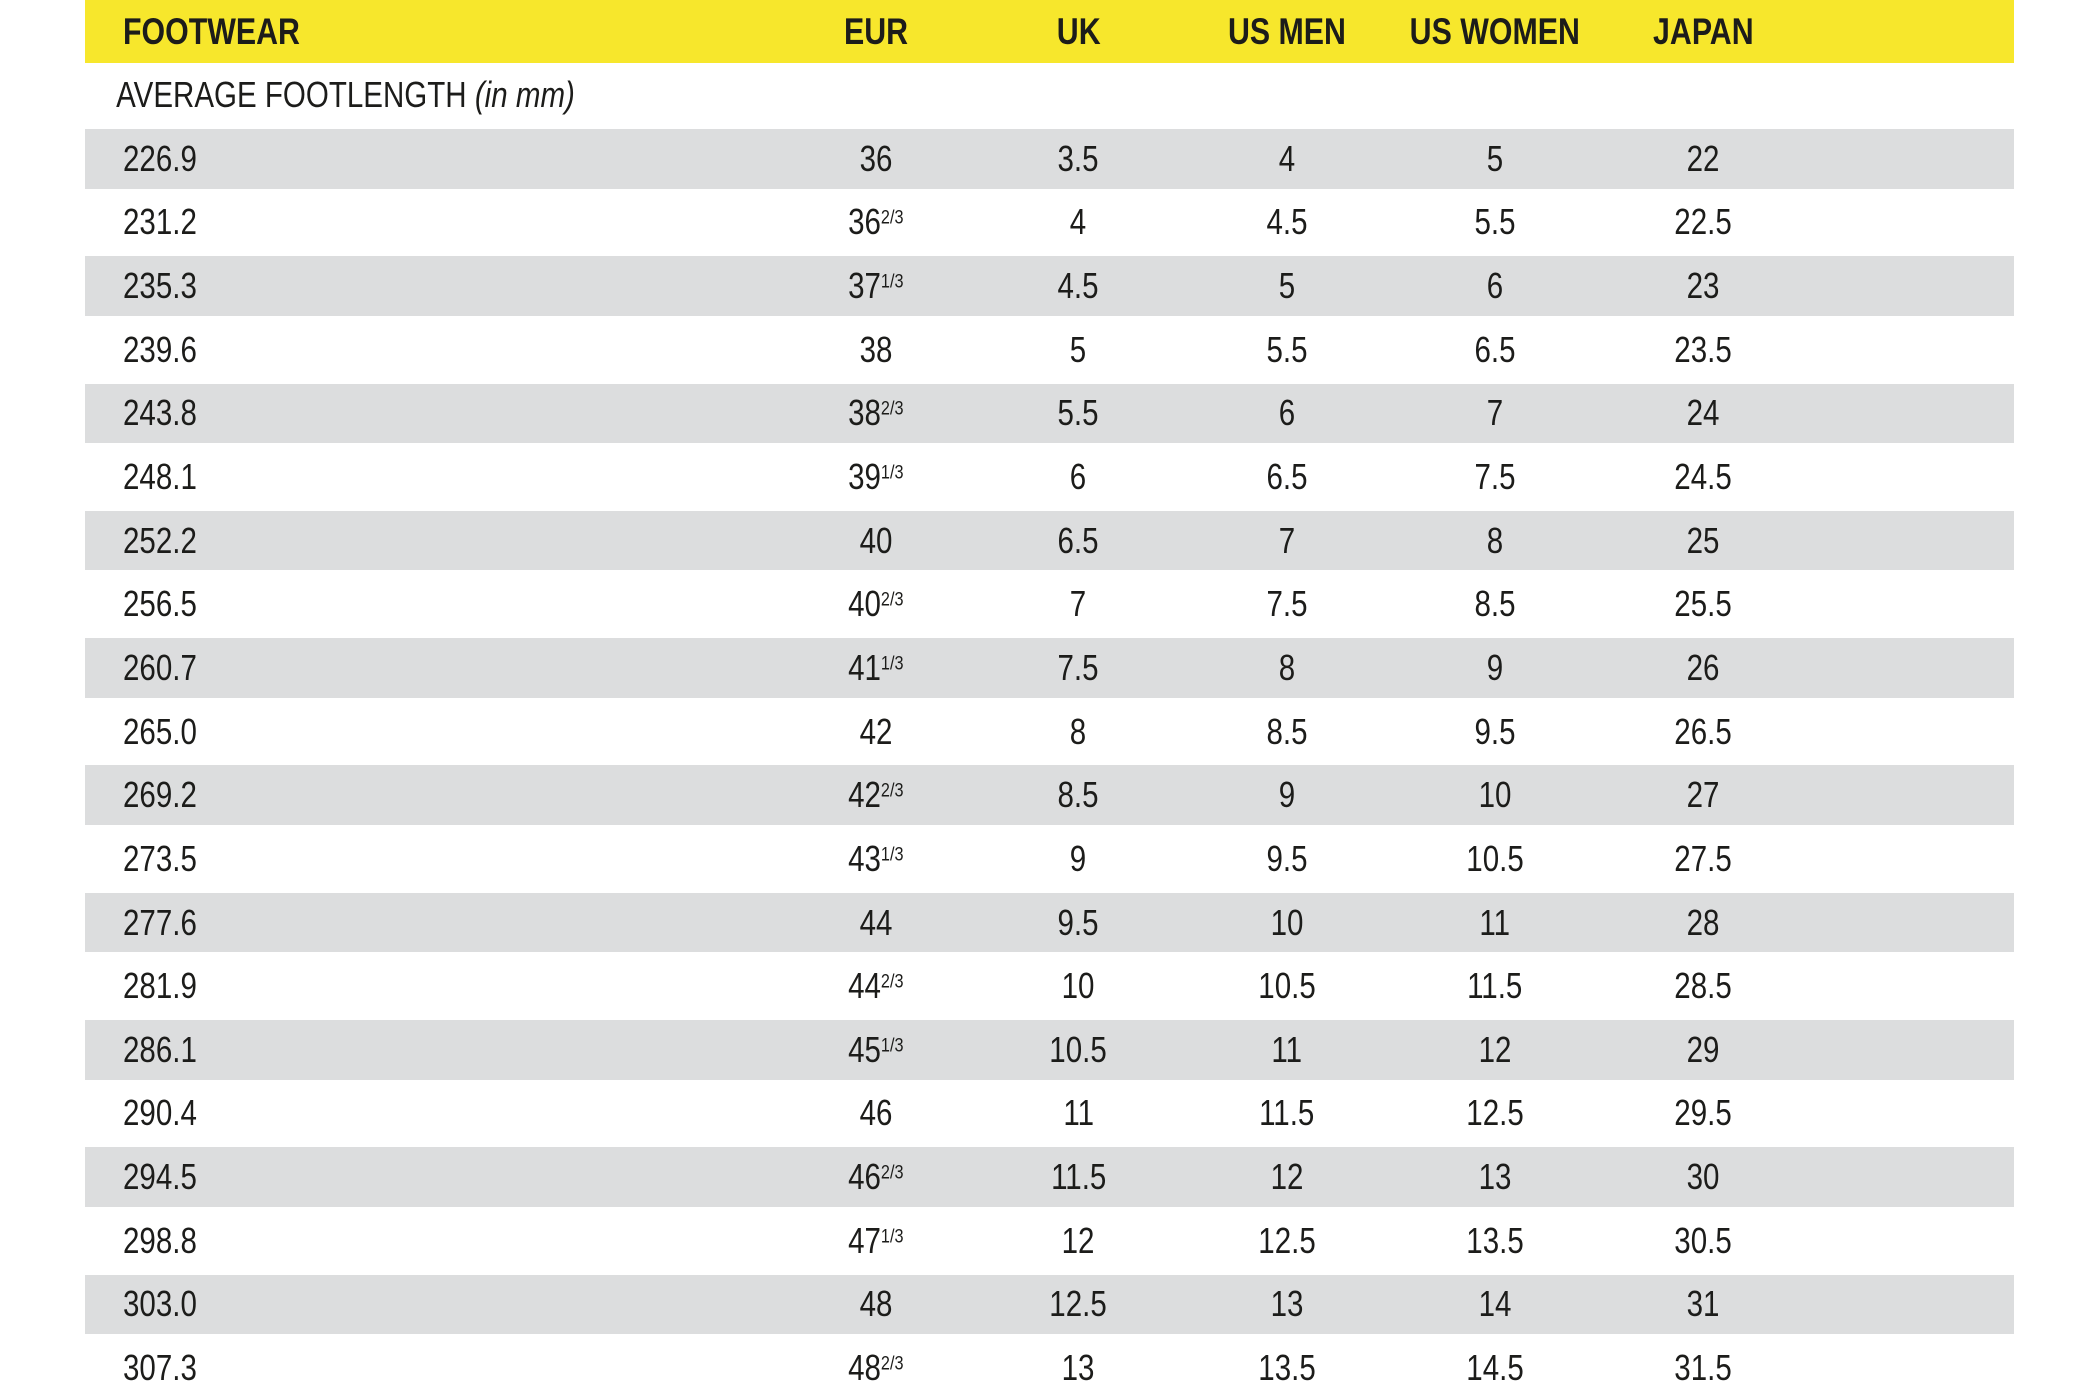 This screenshot has width=2100, height=1400. I want to click on eur-cell: 471/3, so click(876, 1240).